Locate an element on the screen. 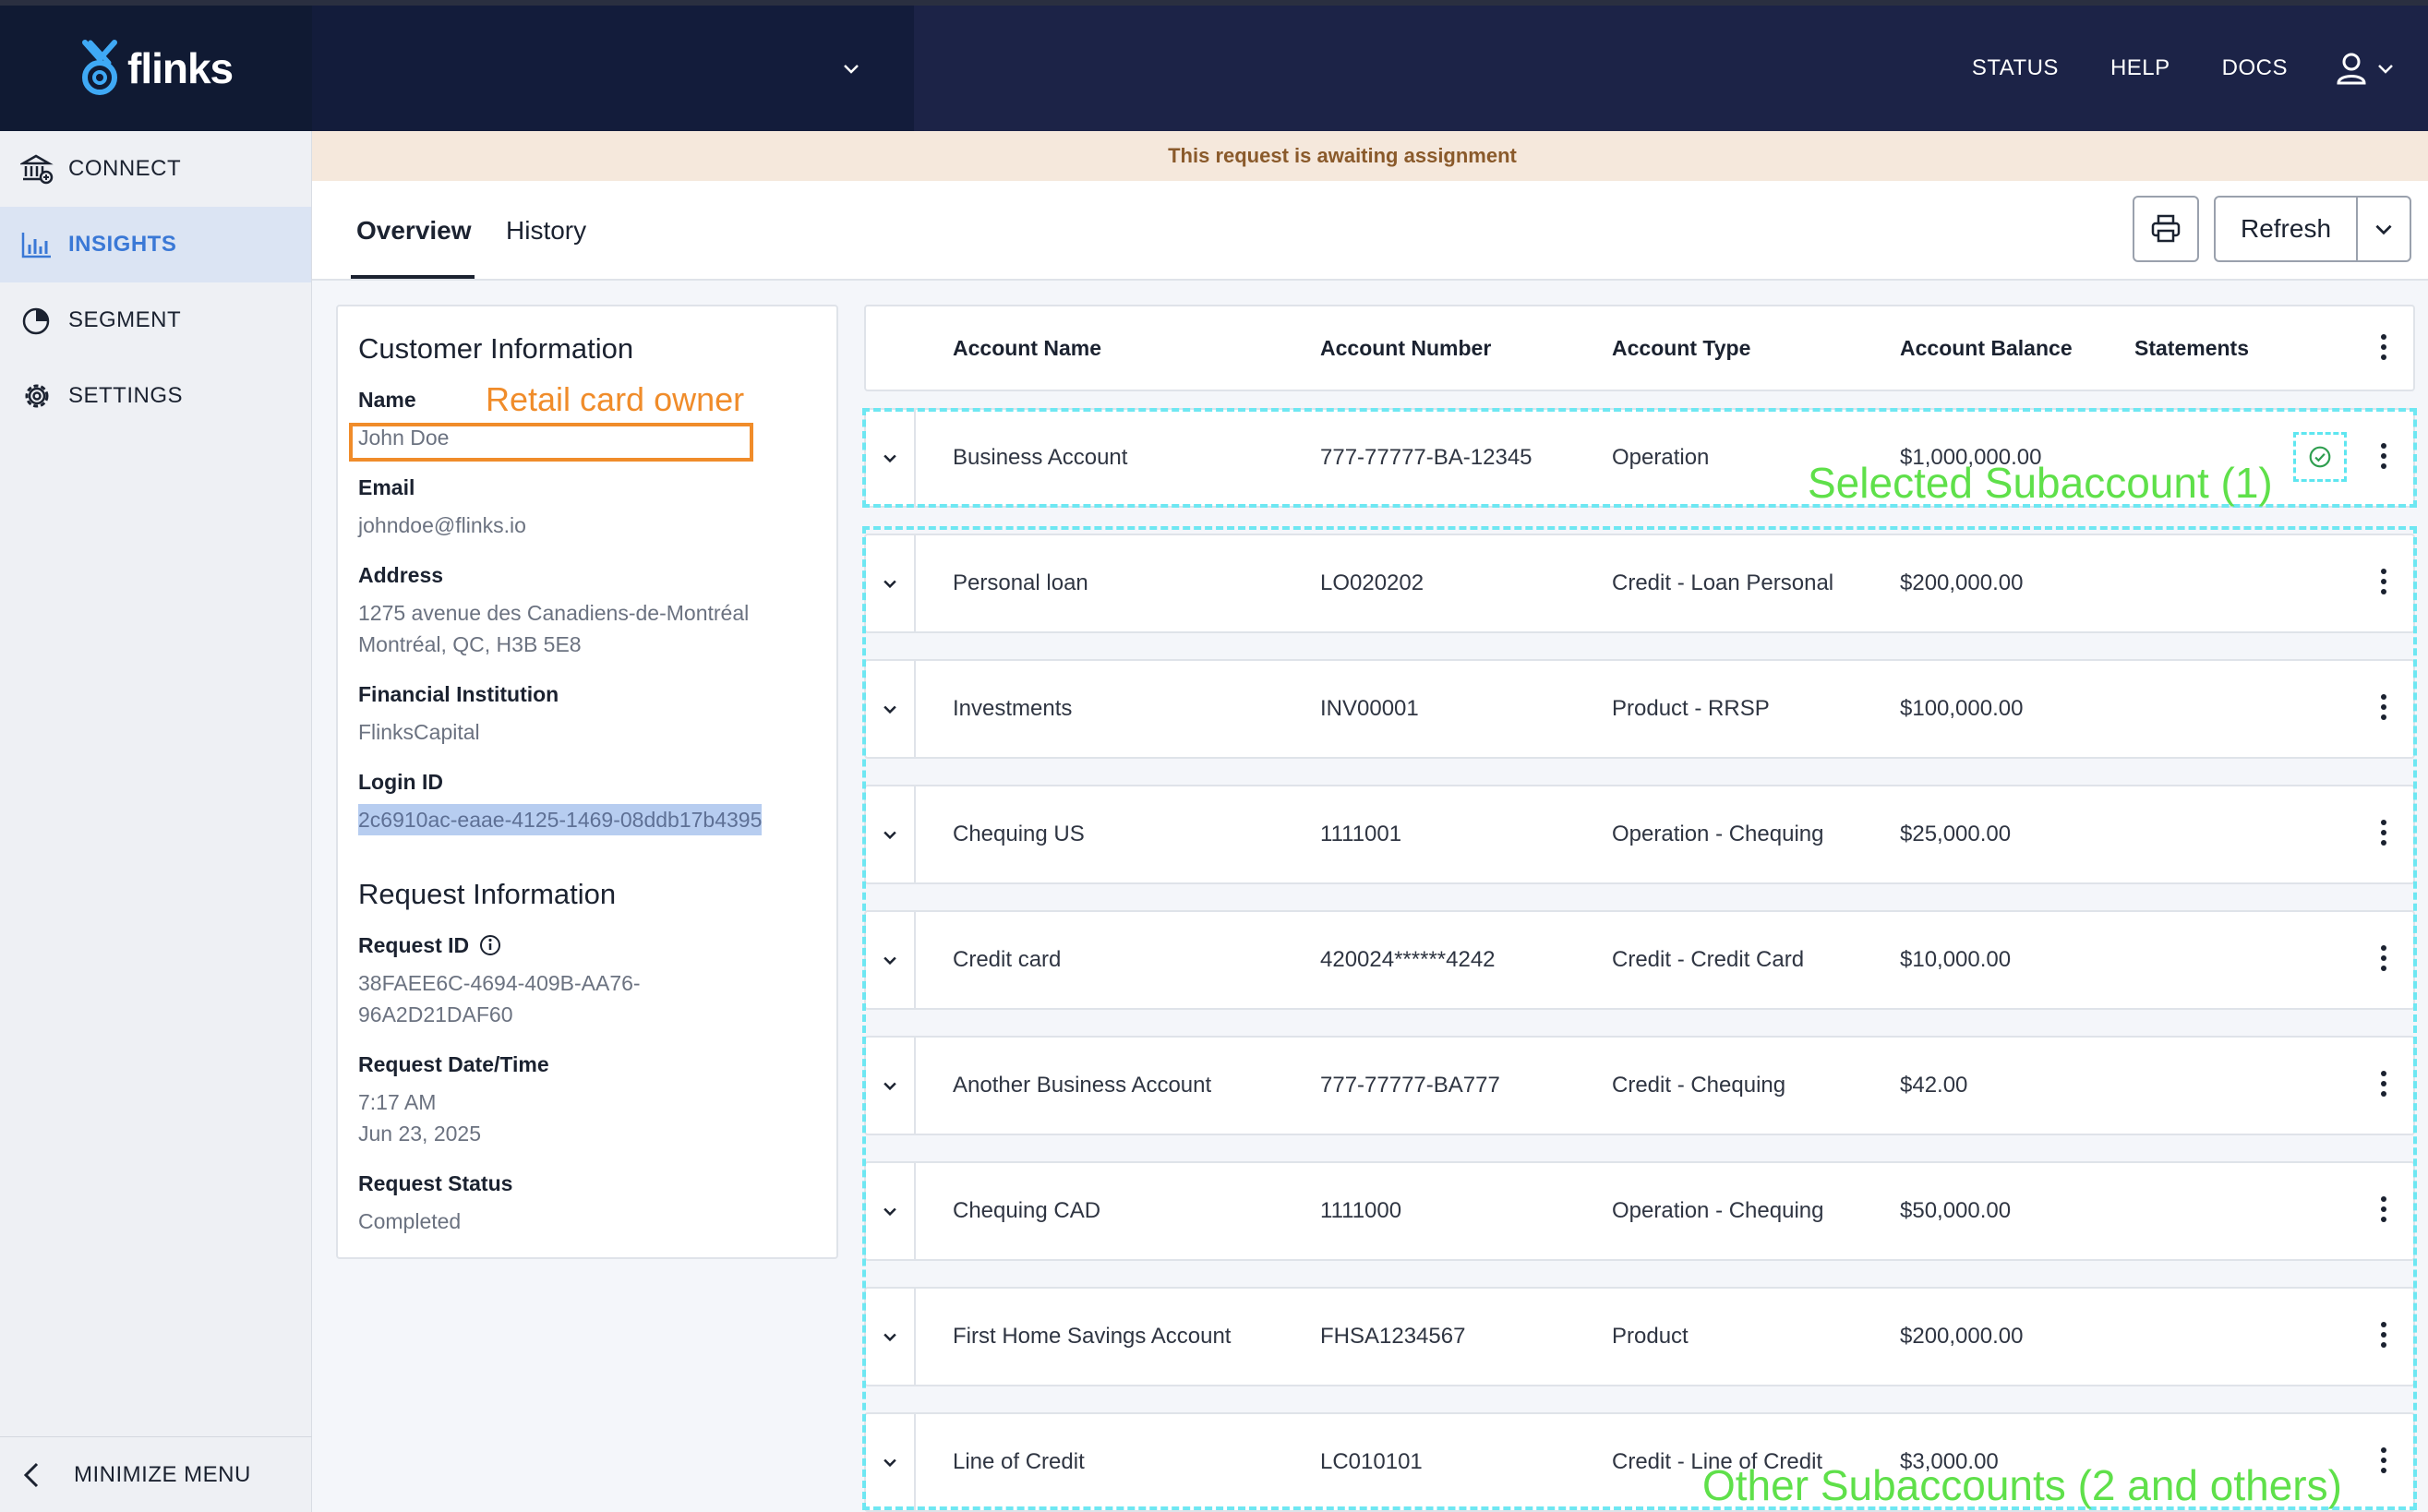 The image size is (2428, 1512). sidebar-item-segment: SEGMENT is located at coordinates (155, 320).